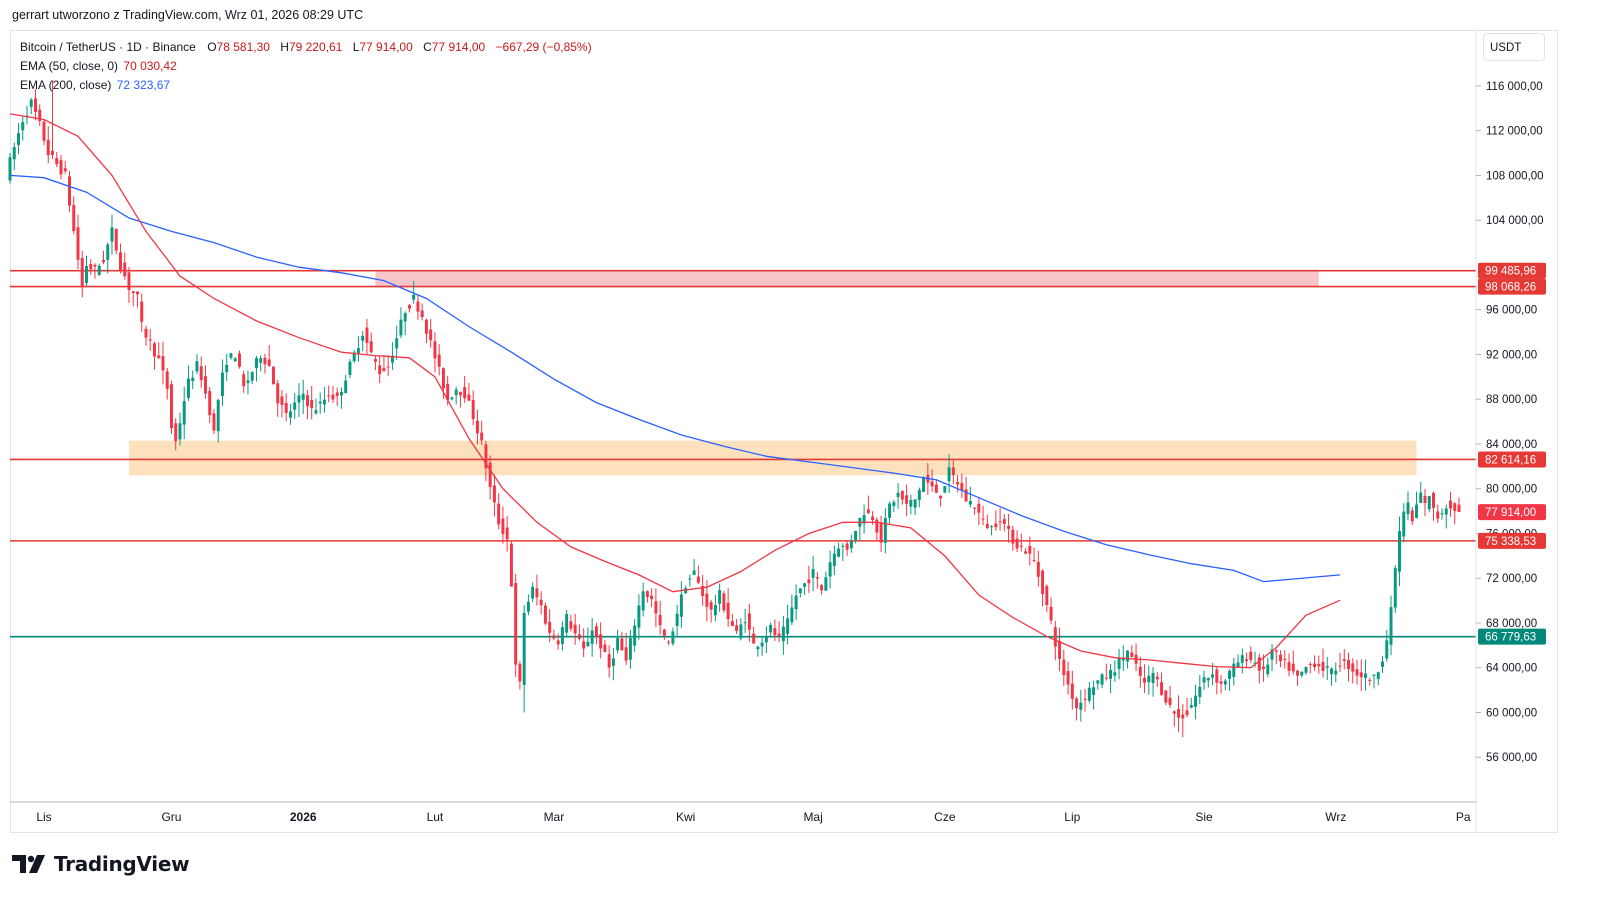 The width and height of the screenshot is (1604, 918). Describe the element at coordinates (309, 85) in the screenshot. I see `legend-ema200-row: EMA (200, close) 72 323,67` at that location.